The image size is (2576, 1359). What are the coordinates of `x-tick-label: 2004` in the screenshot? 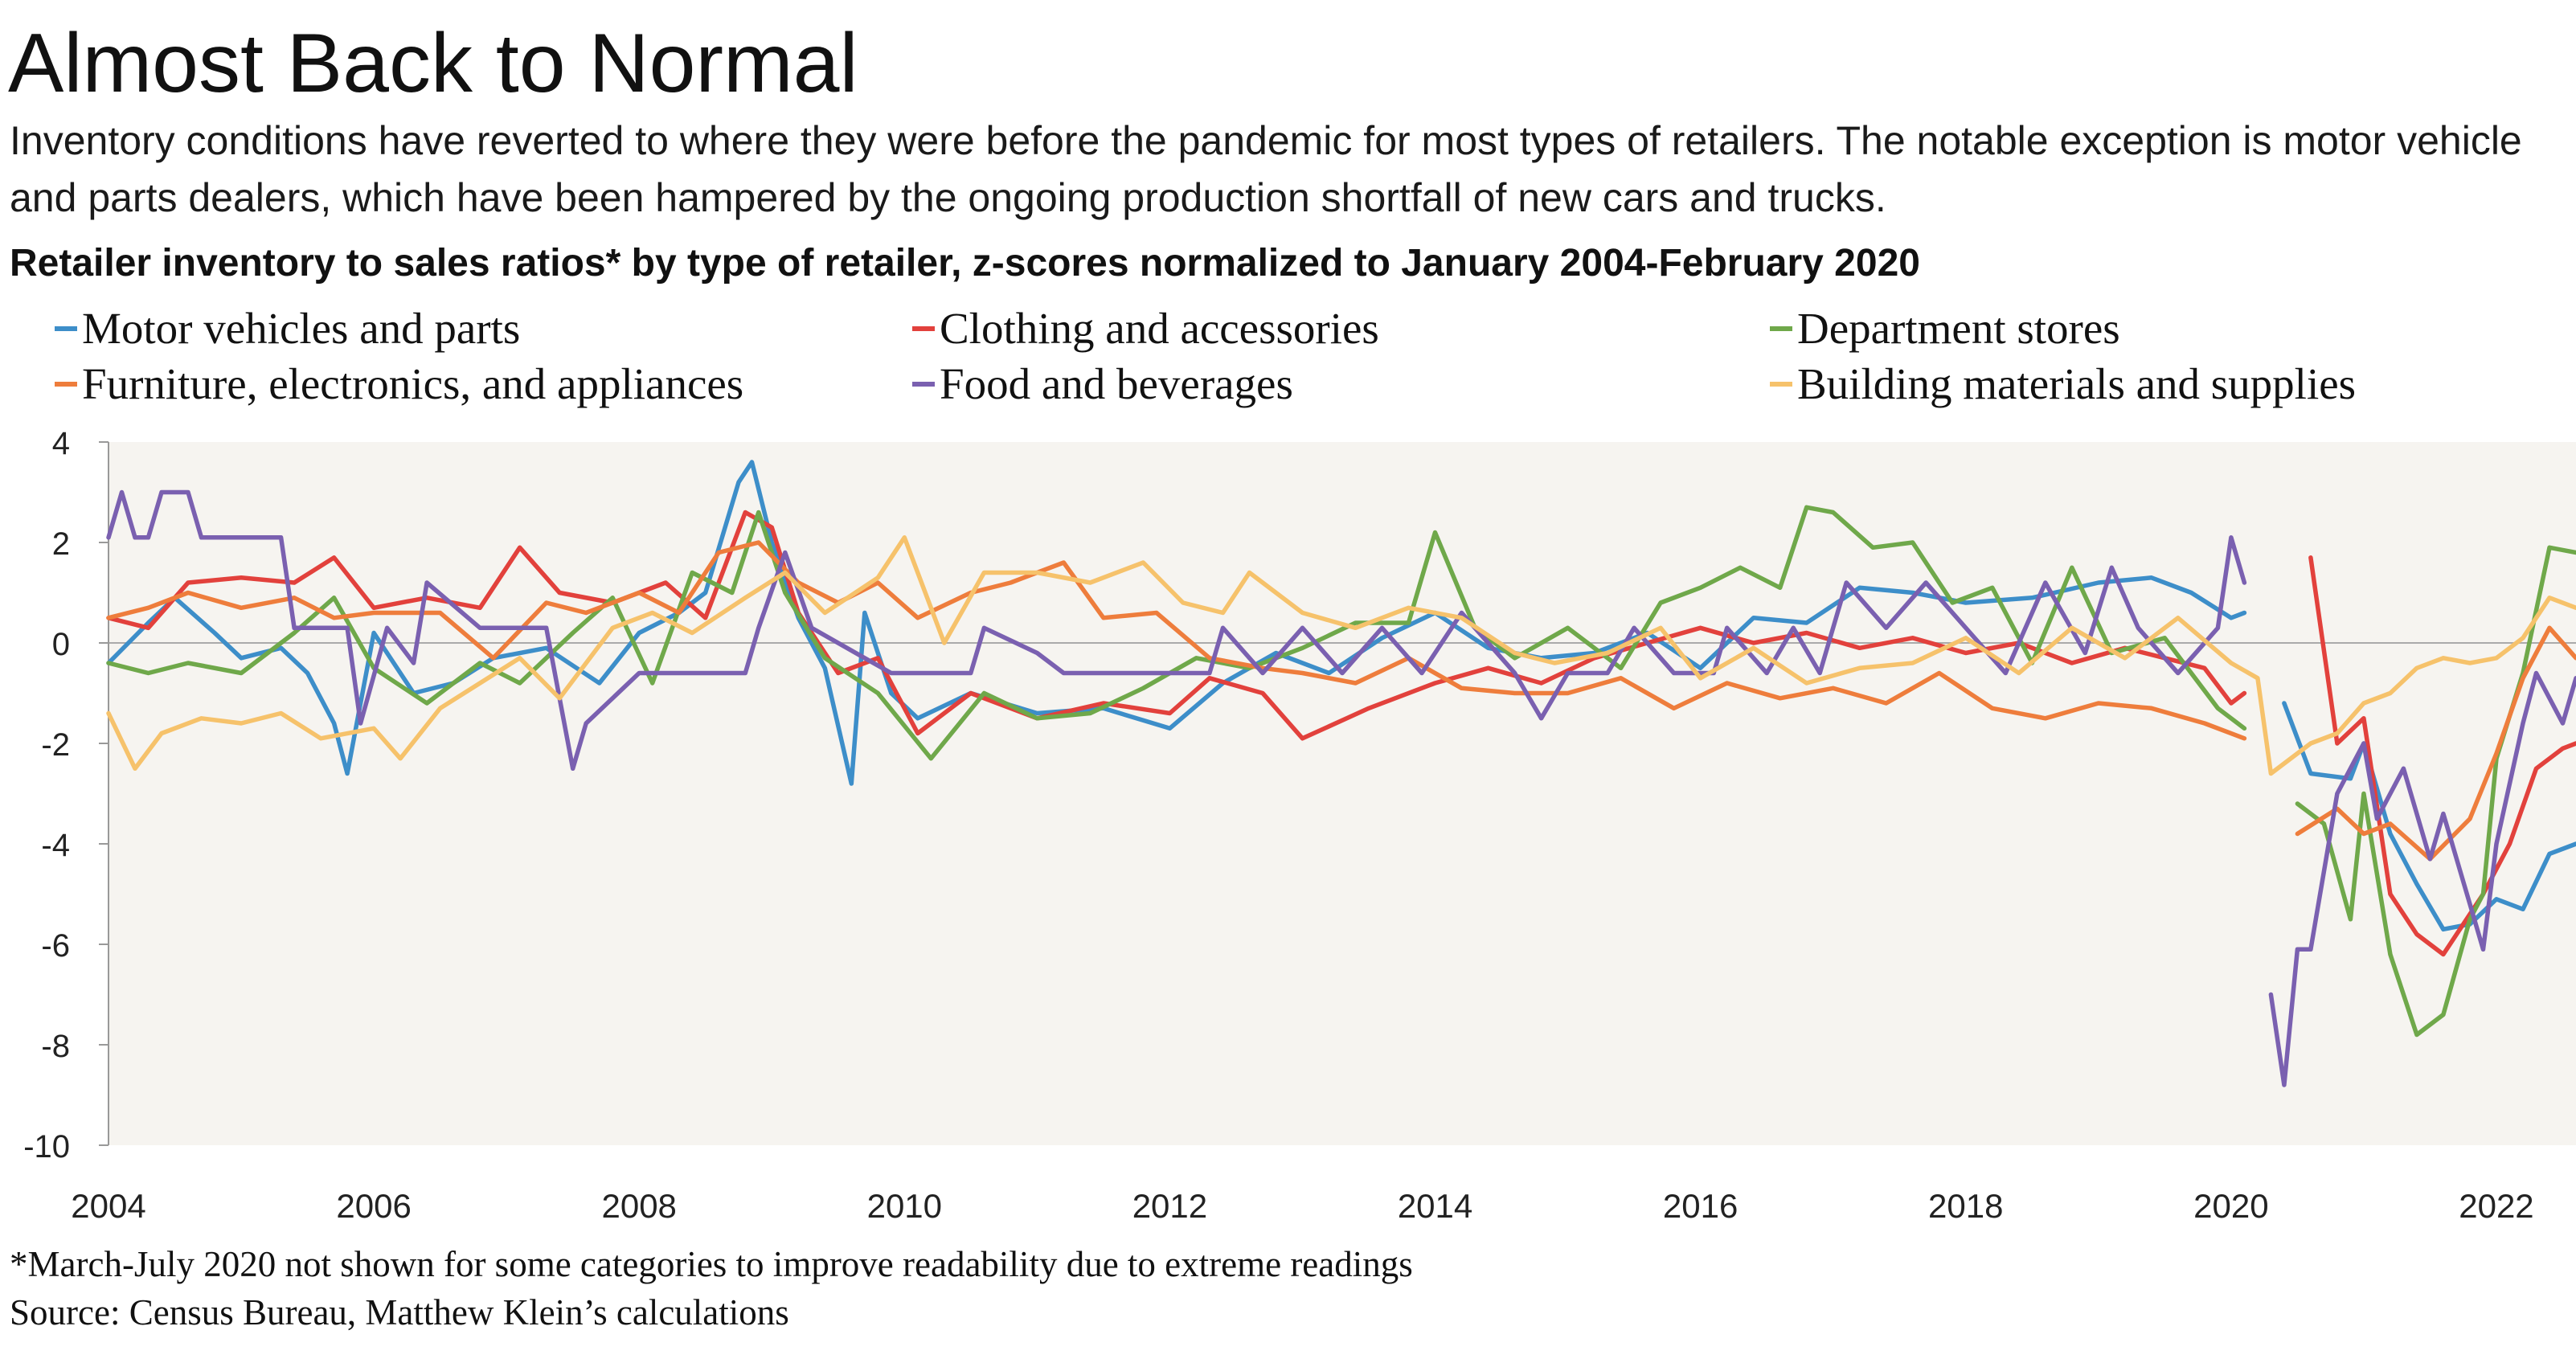 It's located at (108, 1206).